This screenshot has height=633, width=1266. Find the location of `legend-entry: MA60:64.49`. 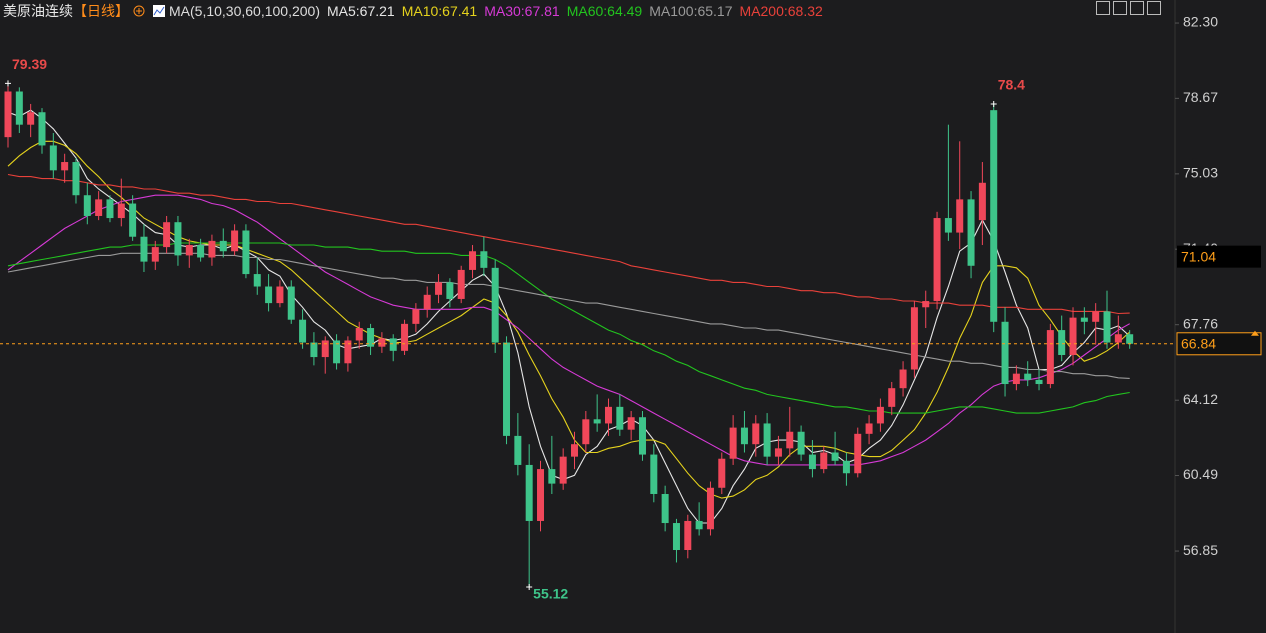

legend-entry: MA60:64.49 is located at coordinates (604, 11).